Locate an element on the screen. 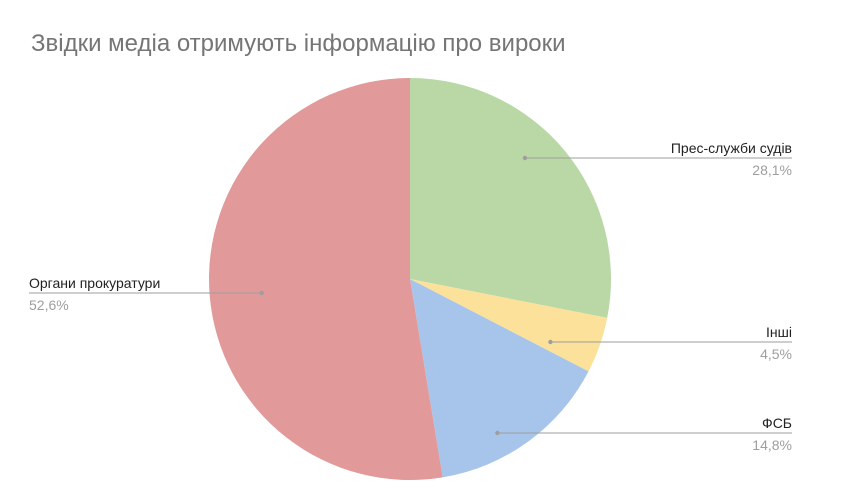  slice-value-label: 28,1% is located at coordinates (772, 170).